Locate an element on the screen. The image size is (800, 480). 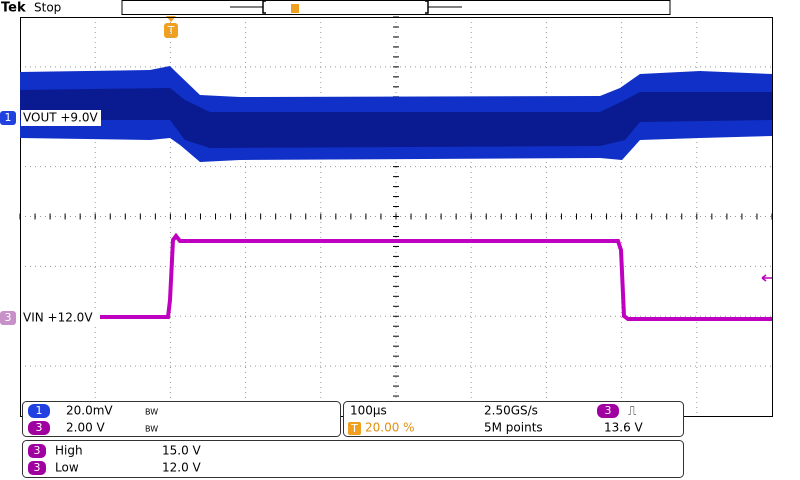
record-view is located at coordinates (396, 7).